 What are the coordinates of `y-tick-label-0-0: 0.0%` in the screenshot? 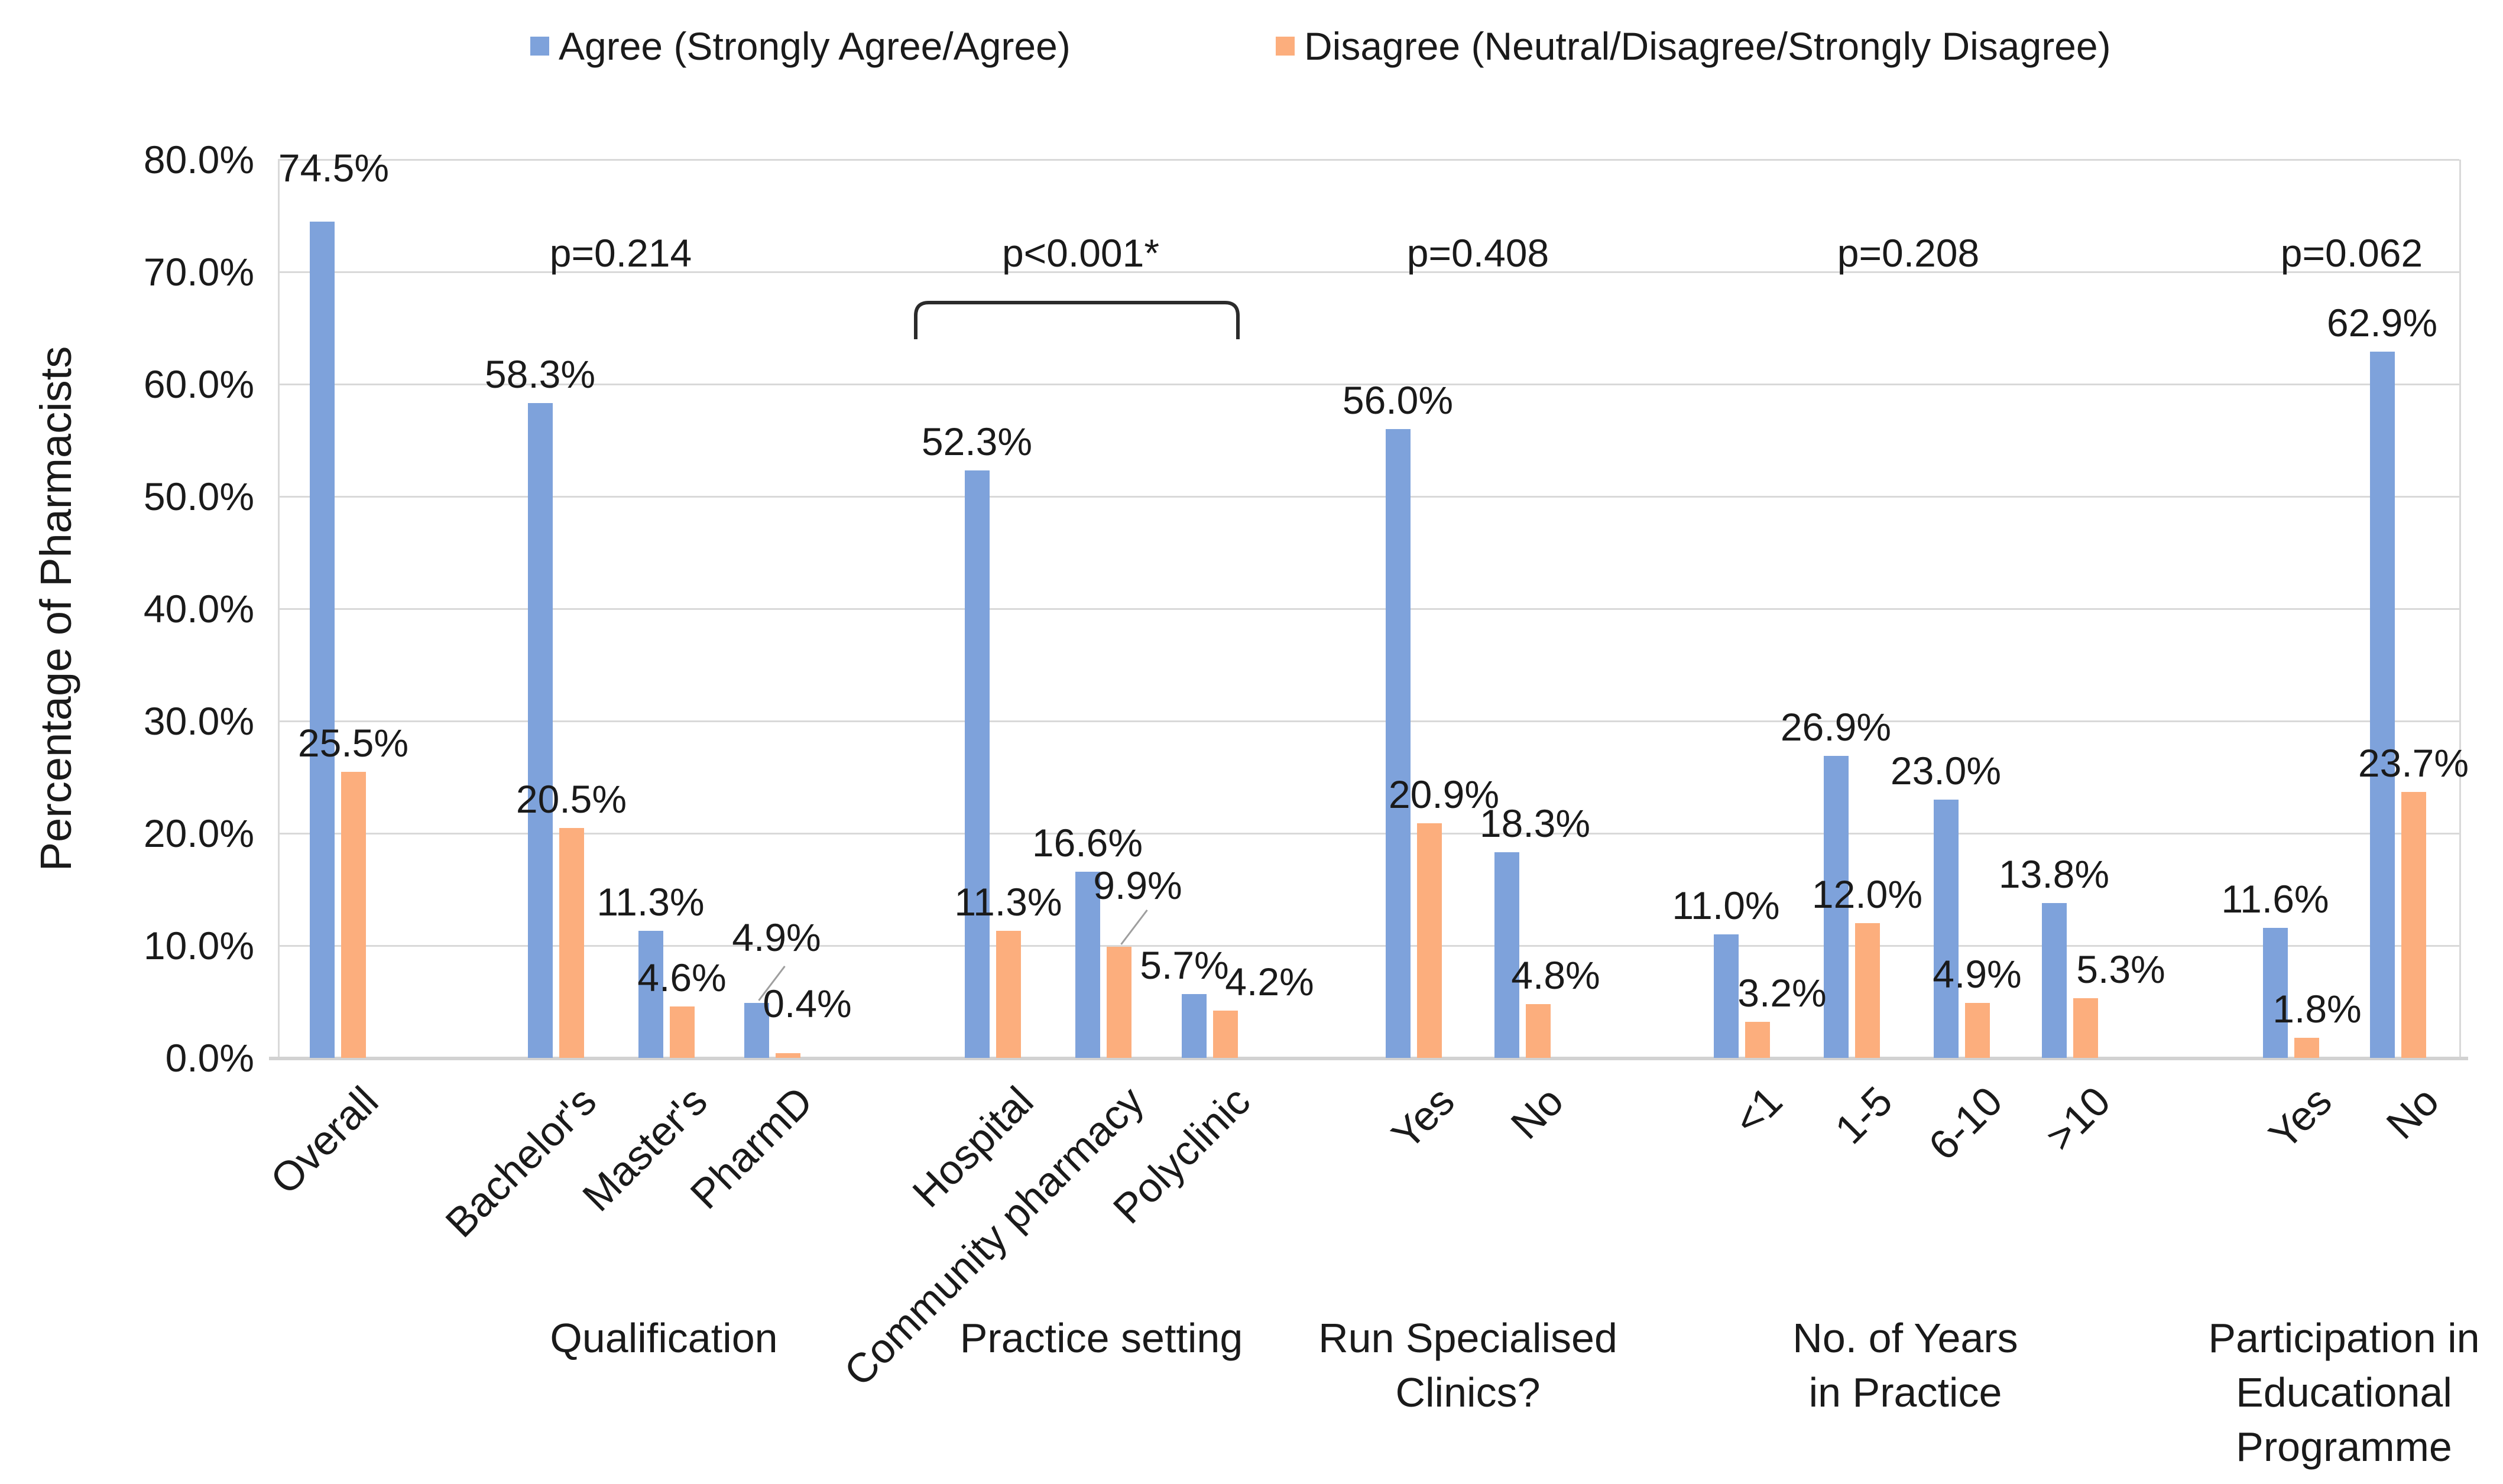 It's located at (209, 1058).